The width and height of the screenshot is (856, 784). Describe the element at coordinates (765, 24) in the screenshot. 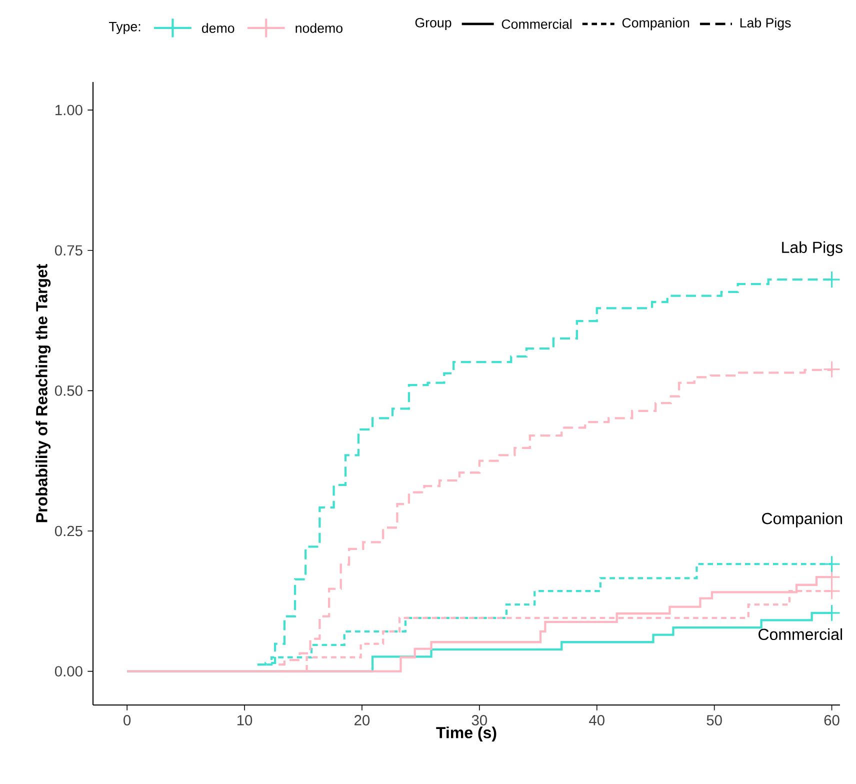

I see `text: Lab Pigs` at that location.